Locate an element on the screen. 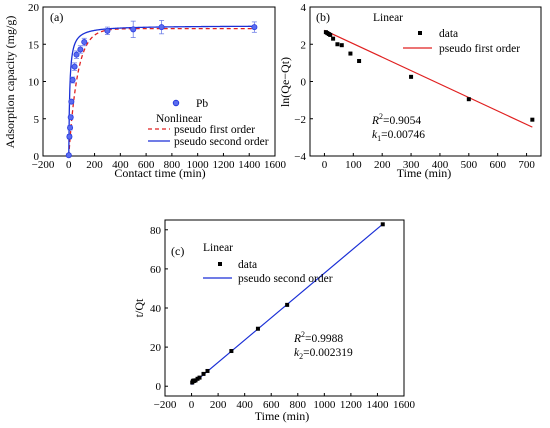 Image resolution: width=550 pixels, height=428 pixels. panel-b-ytick-label: −4 is located at coordinates (300, 157).